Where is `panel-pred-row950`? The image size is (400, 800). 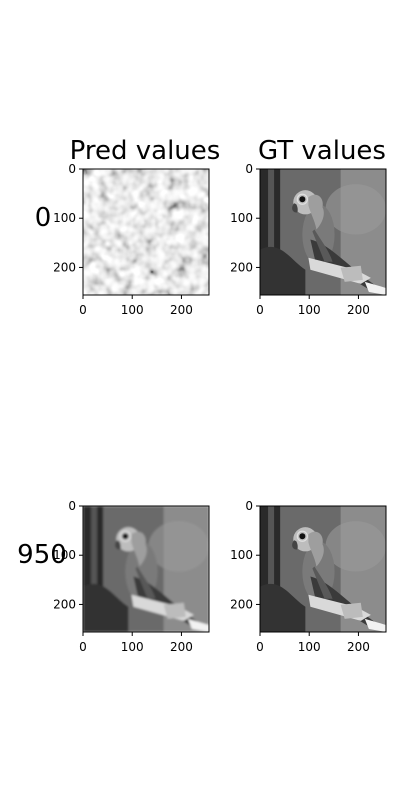 panel-pred-row950 is located at coordinates (146, 569).